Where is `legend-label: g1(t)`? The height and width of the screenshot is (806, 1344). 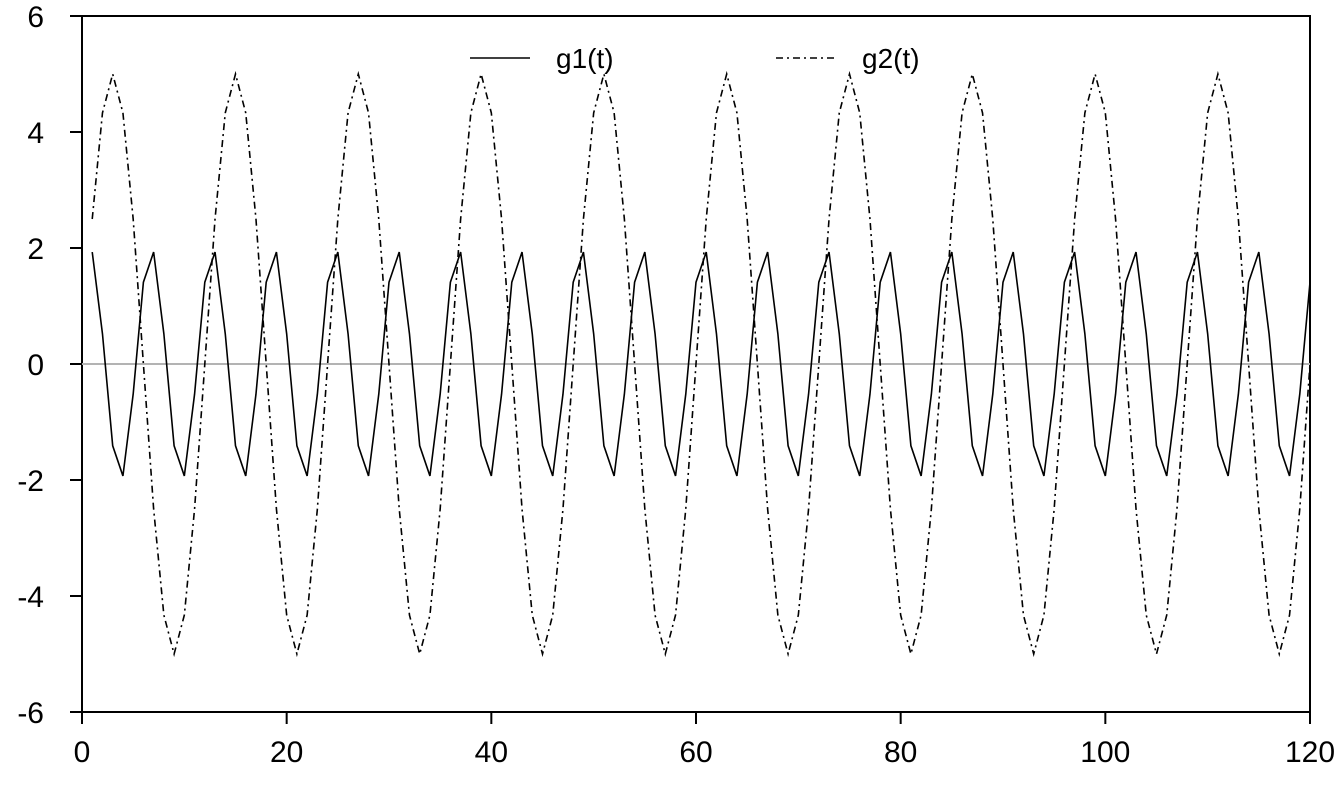
legend-label: g1(t) is located at coordinates (585, 58).